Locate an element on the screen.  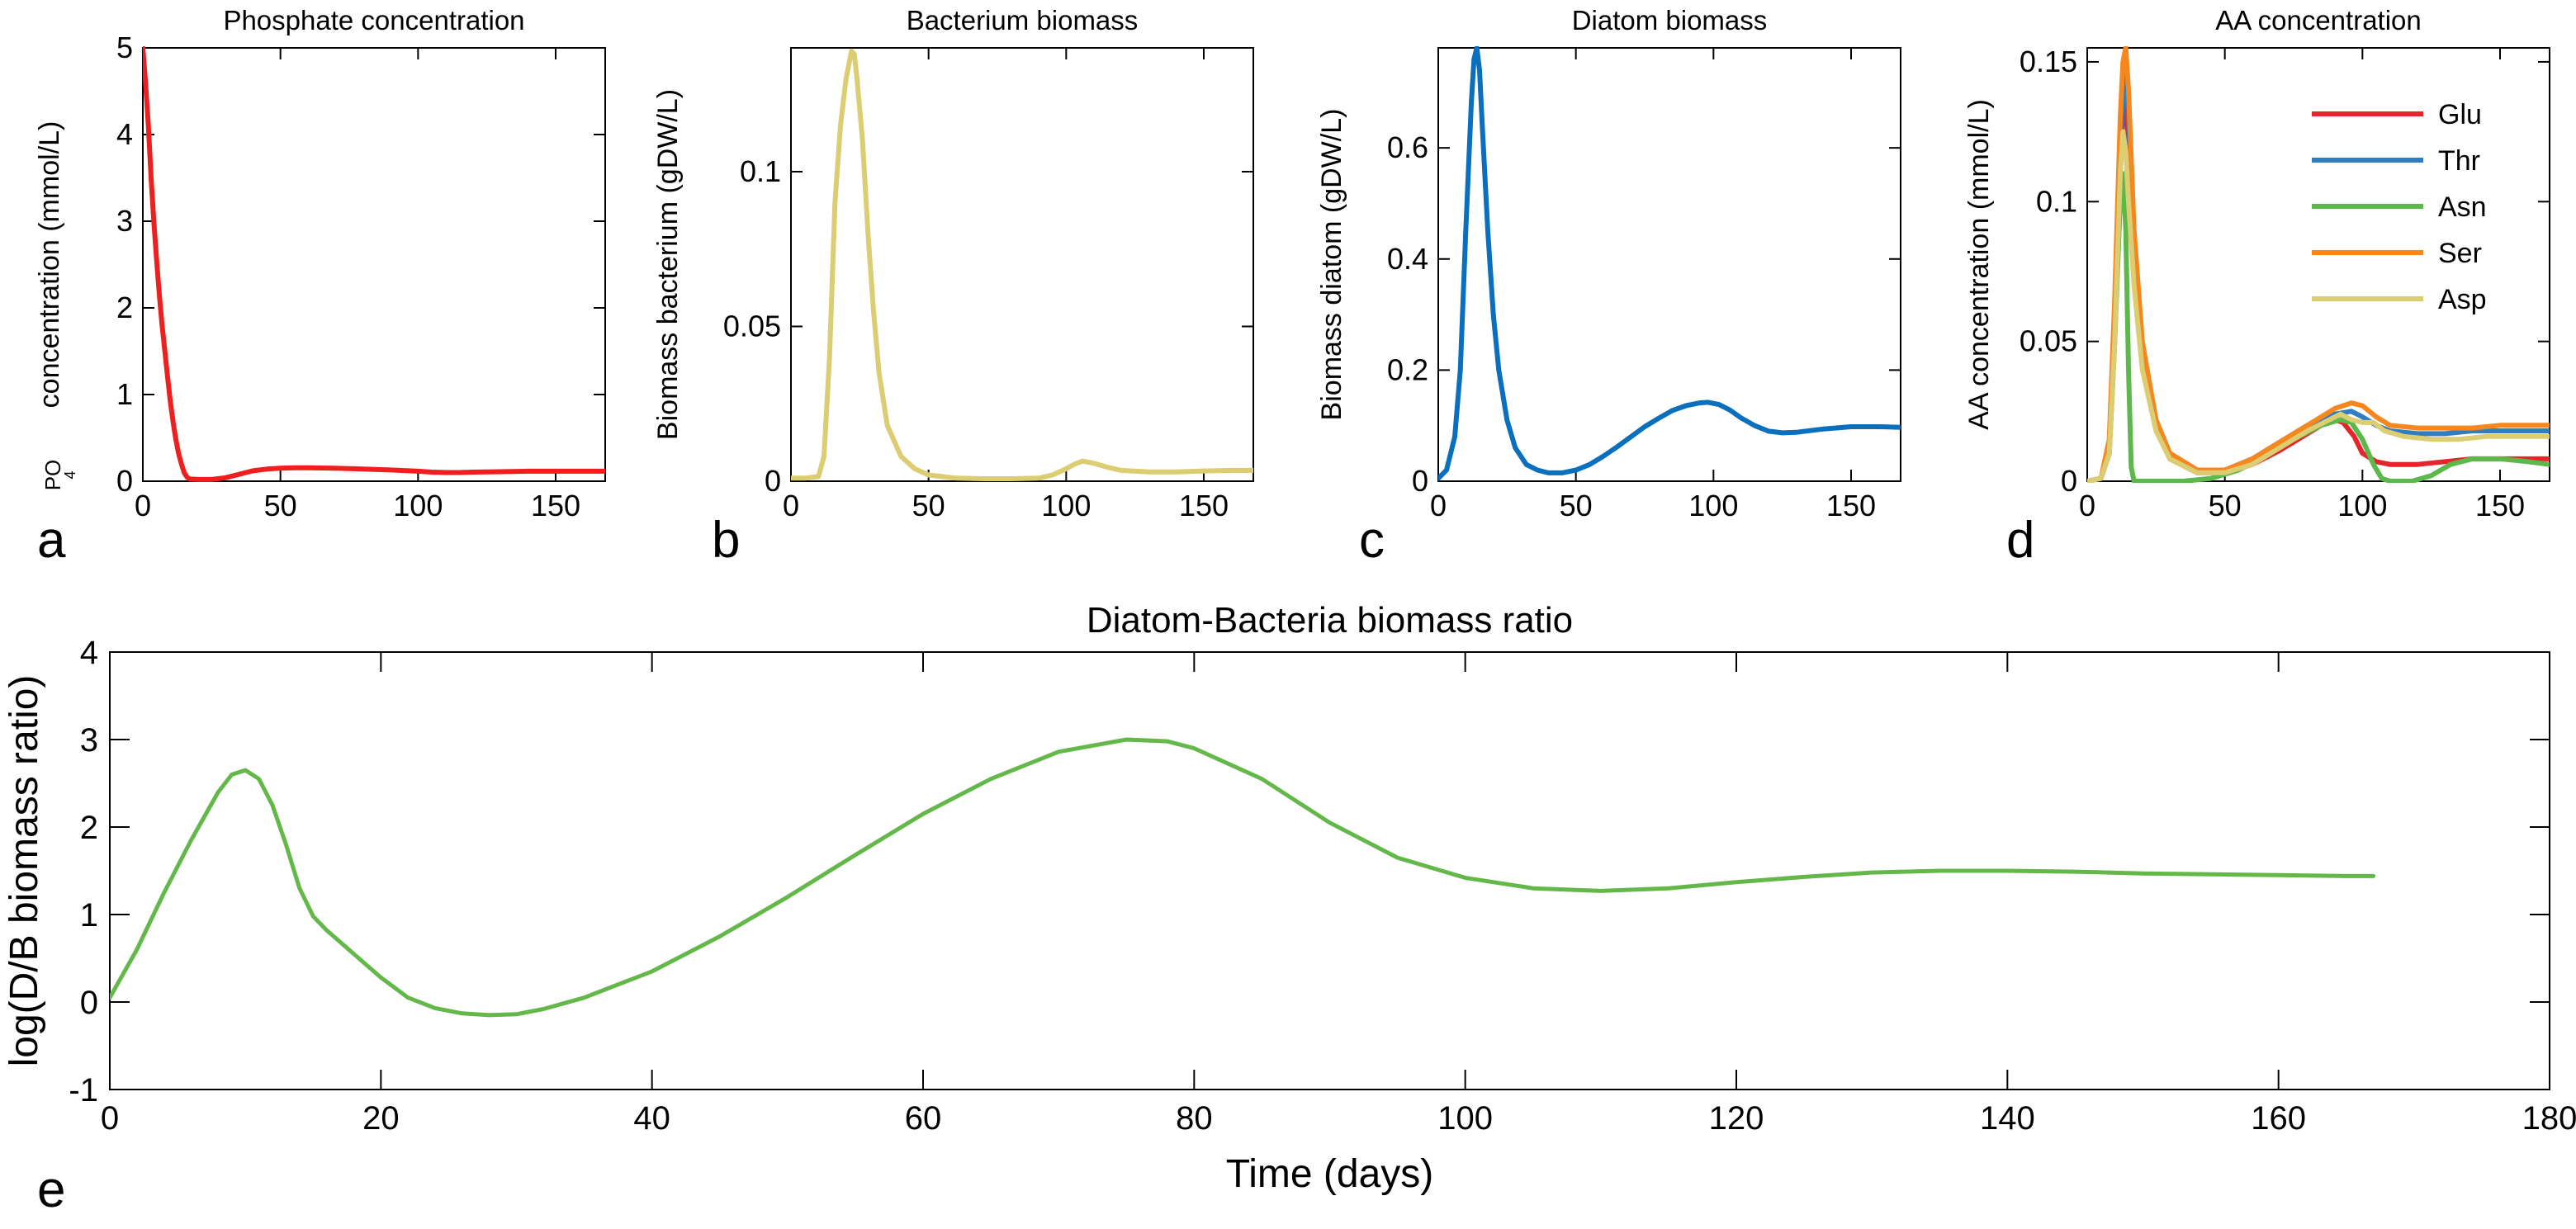
y-axis-label: Biomass bacterium (gDW/L) is located at coordinates (668, 265).